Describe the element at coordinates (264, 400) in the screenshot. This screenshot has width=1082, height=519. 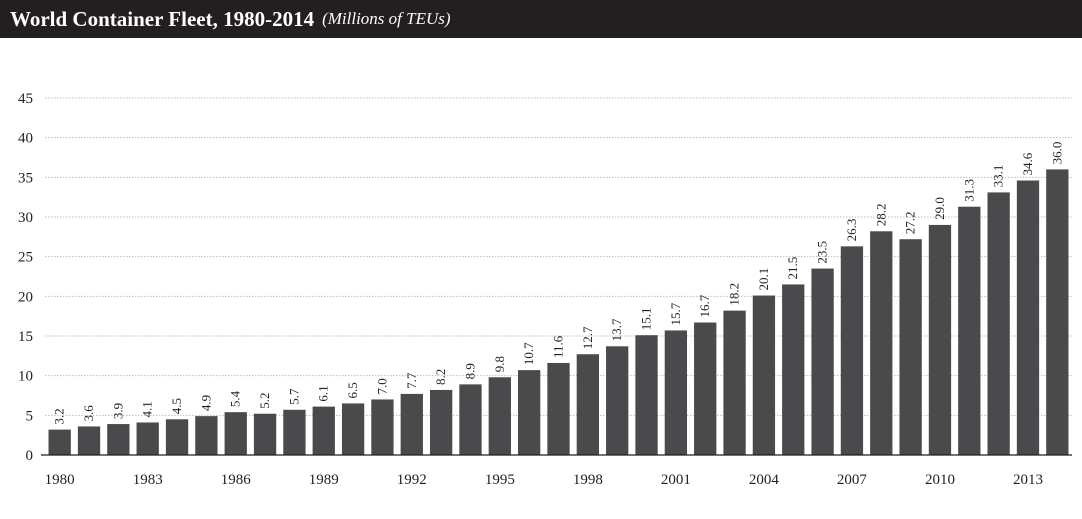
I see `data-label: 5.2` at that location.